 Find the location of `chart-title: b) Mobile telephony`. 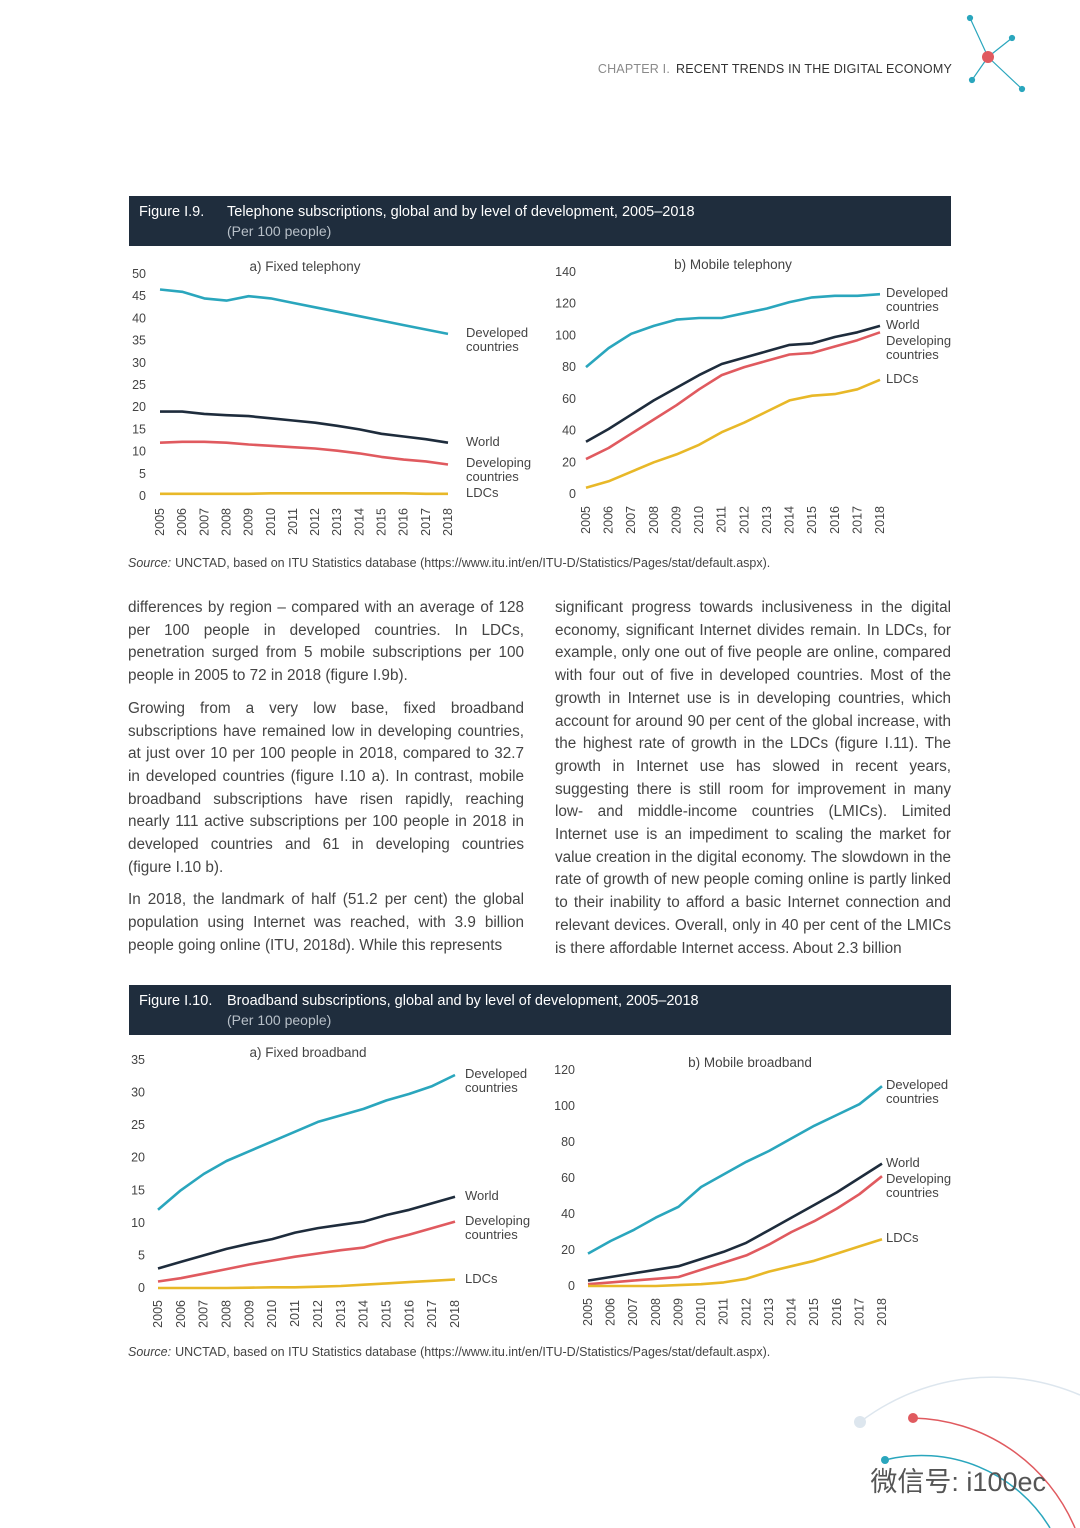

chart-title: b) Mobile telephony is located at coordinates (733, 264).